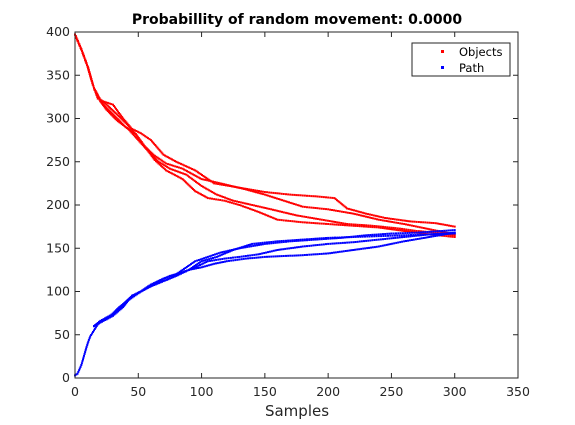 The image size is (575, 425). Describe the element at coordinates (518, 391) in the screenshot. I see `x-tick-label: 350` at that location.